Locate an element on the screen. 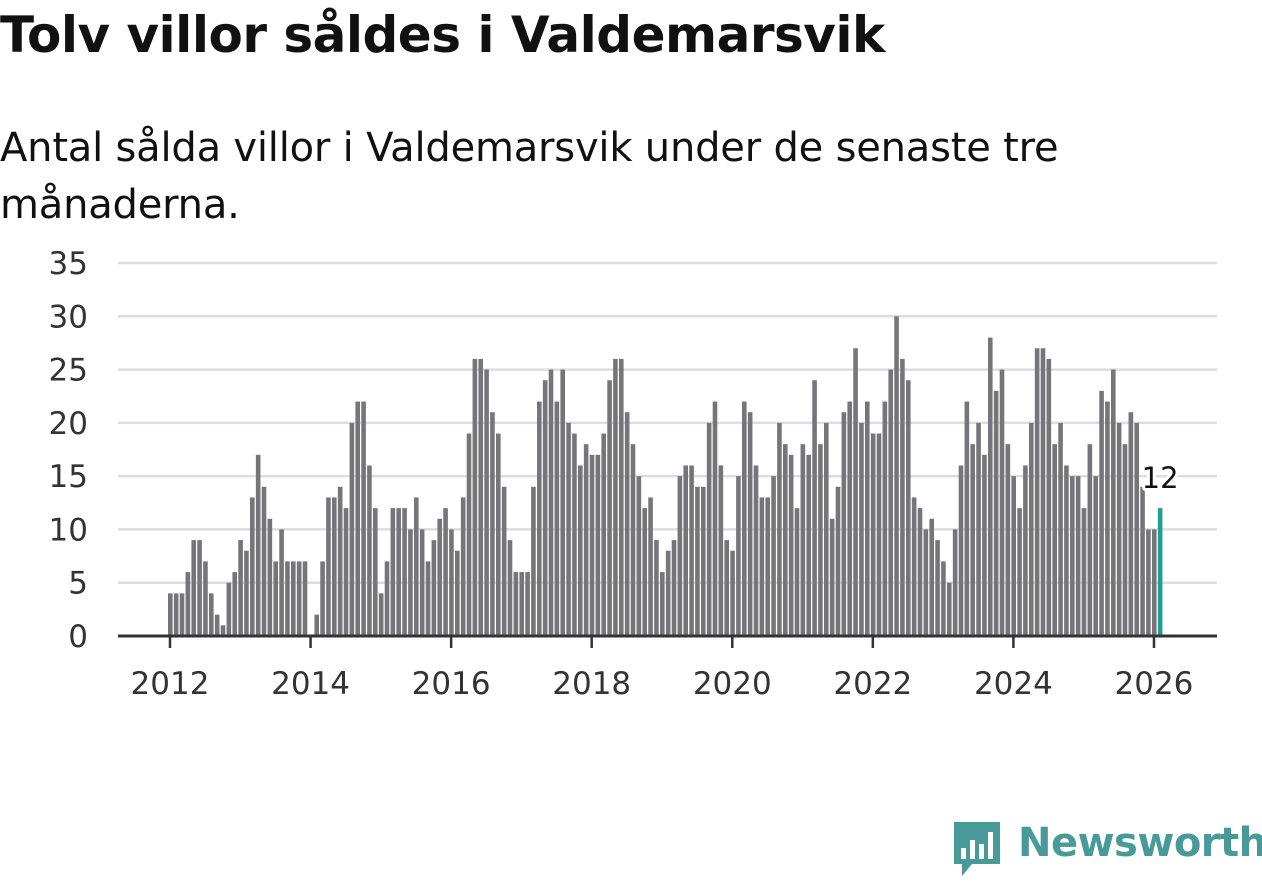 The width and height of the screenshot is (1262, 884). y-tick-label: 25 is located at coordinates (68, 371).